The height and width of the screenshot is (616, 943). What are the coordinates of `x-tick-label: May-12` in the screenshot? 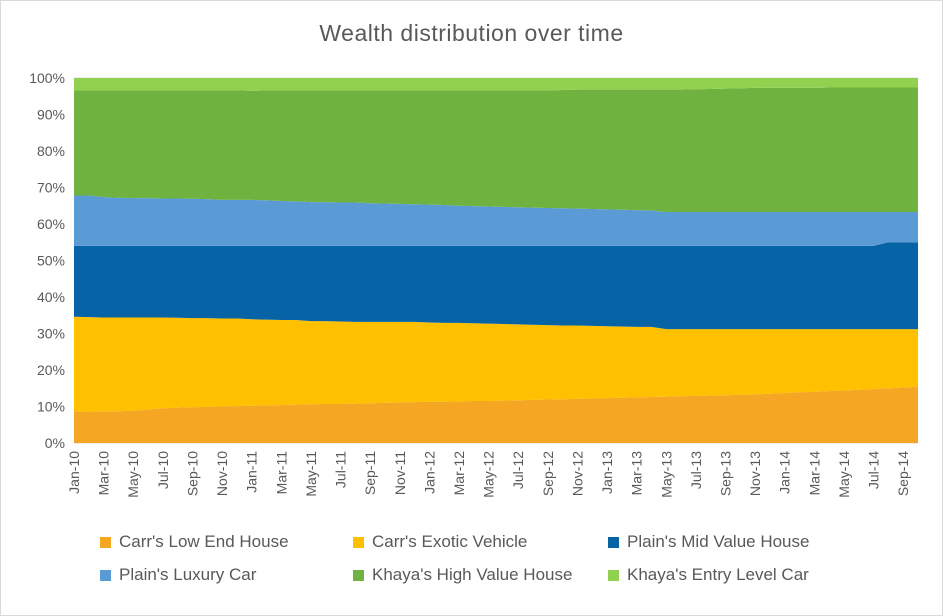 It's located at (489, 474).